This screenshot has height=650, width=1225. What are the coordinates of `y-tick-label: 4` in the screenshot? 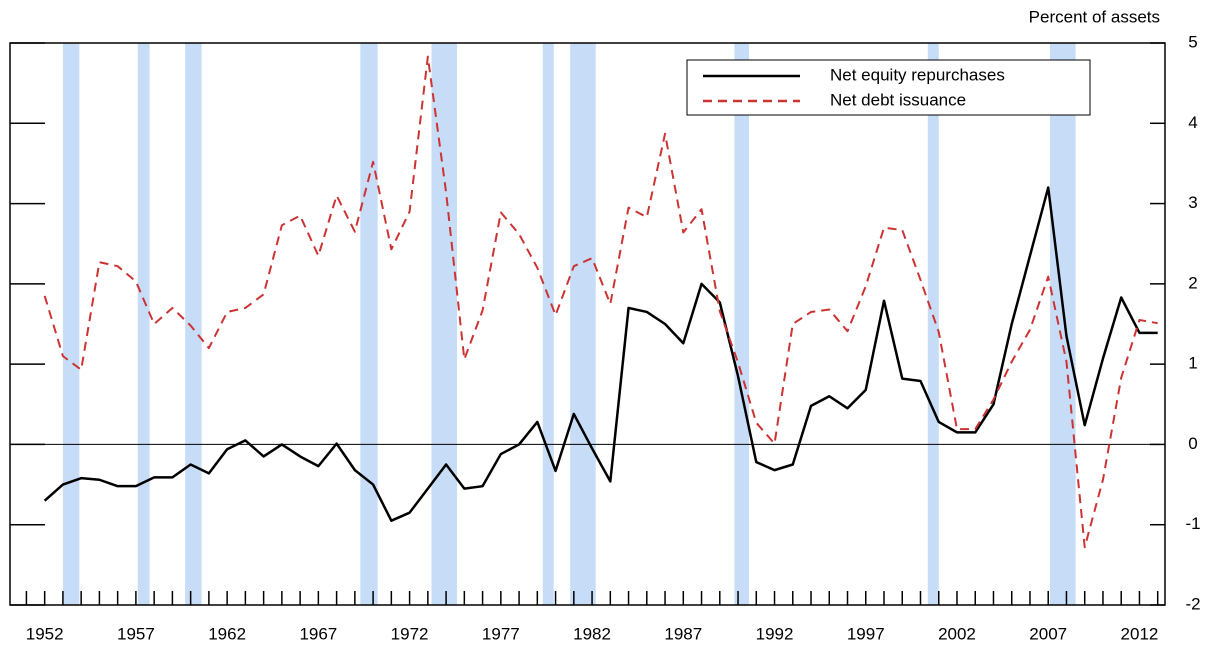 It's located at (1192, 122).